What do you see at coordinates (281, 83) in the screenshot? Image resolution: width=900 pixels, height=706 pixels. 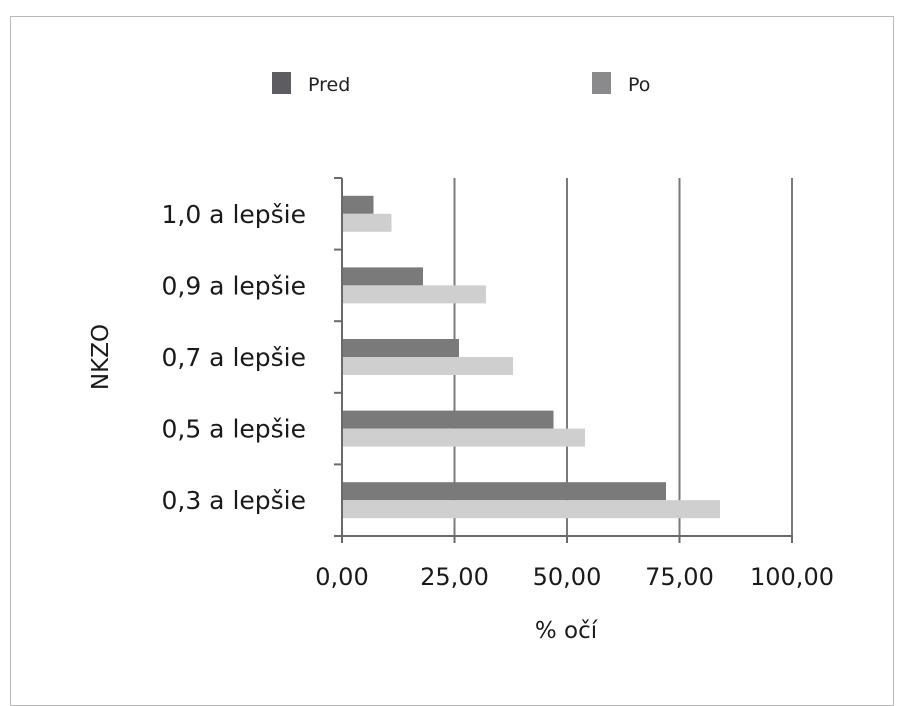 I see `legend-swatch-pred` at bounding box center [281, 83].